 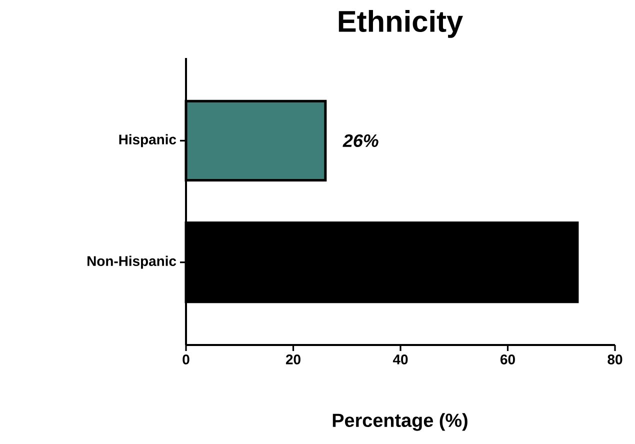 I want to click on x-tick-label: 40, so click(x=400, y=359).